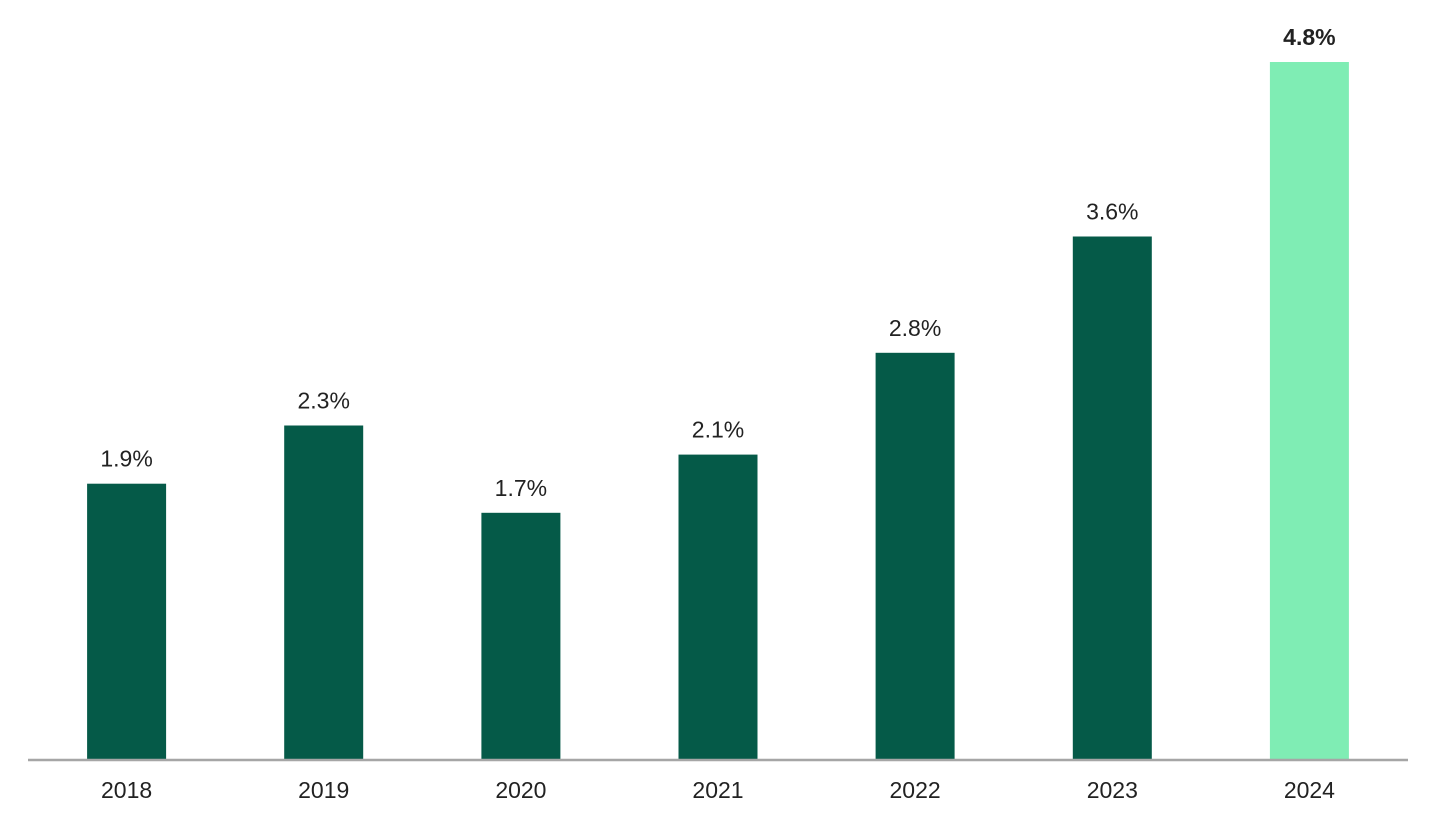 This screenshot has height=819, width=1440. Describe the element at coordinates (520, 790) in the screenshot. I see `x-tick-label-2020: 2020` at that location.